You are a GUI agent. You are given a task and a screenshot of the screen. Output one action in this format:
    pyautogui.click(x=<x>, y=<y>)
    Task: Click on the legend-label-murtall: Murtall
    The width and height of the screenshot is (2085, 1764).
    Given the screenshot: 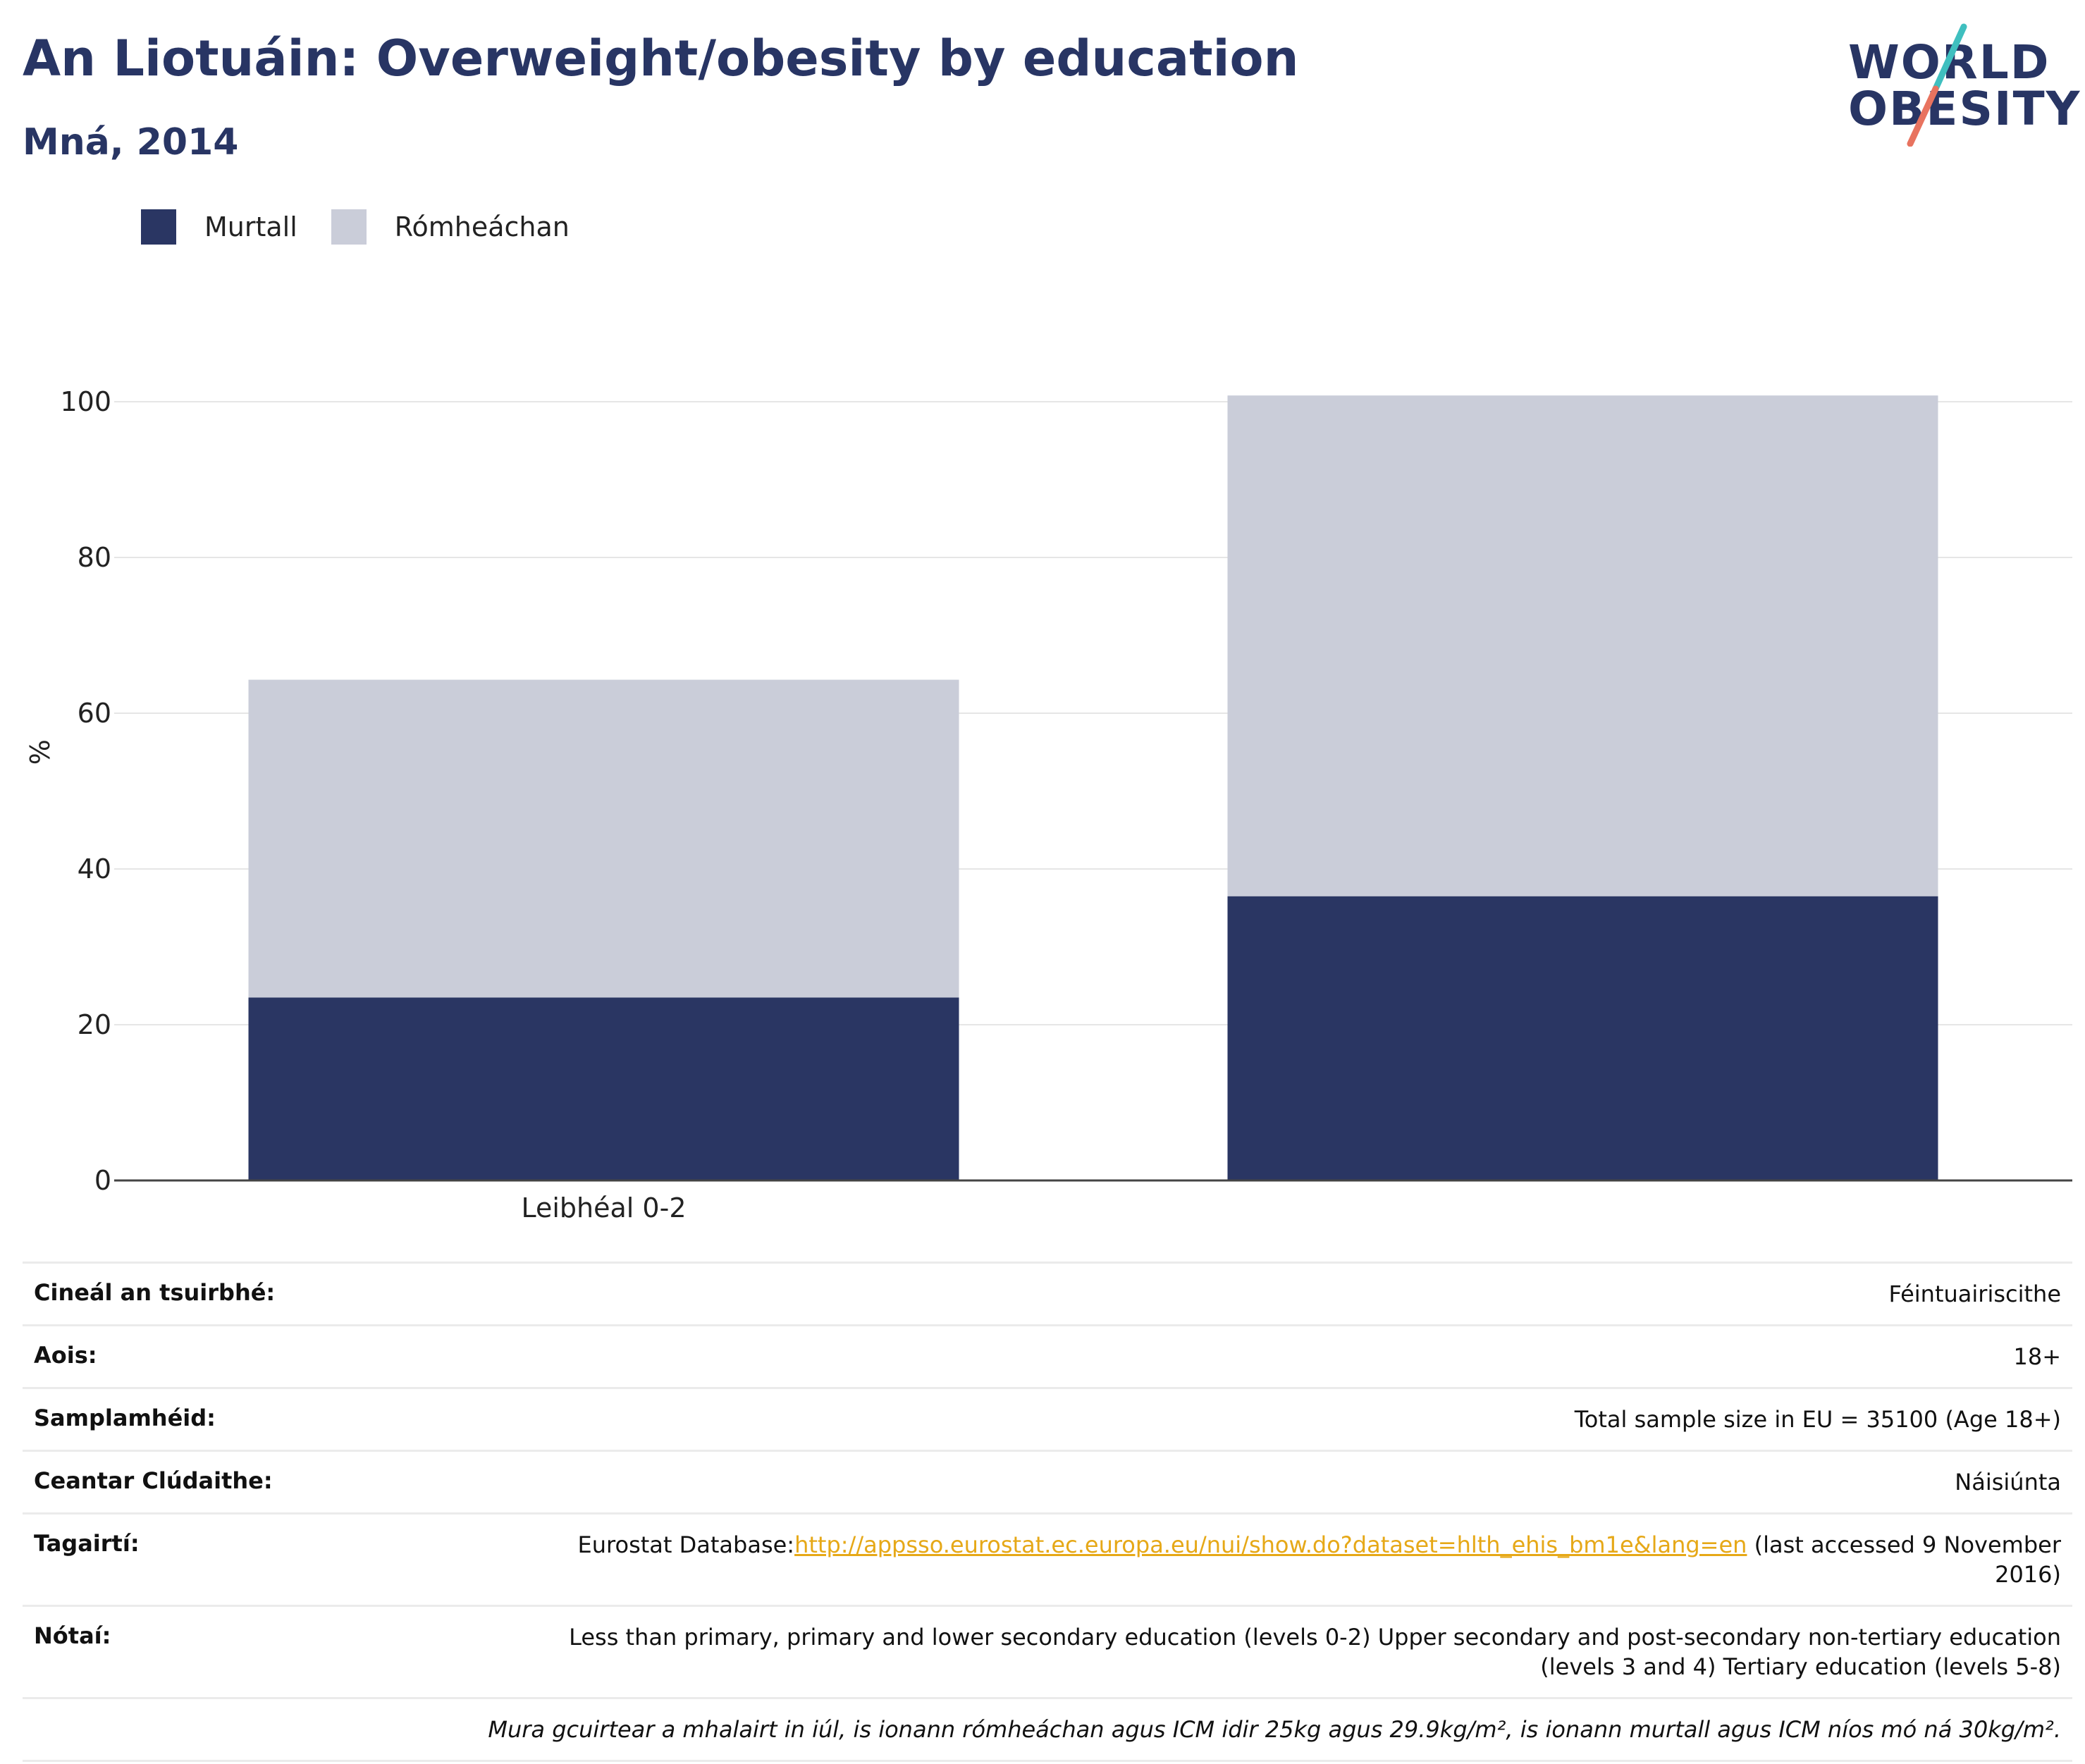 What is the action you would take?
    pyautogui.click(x=250, y=226)
    